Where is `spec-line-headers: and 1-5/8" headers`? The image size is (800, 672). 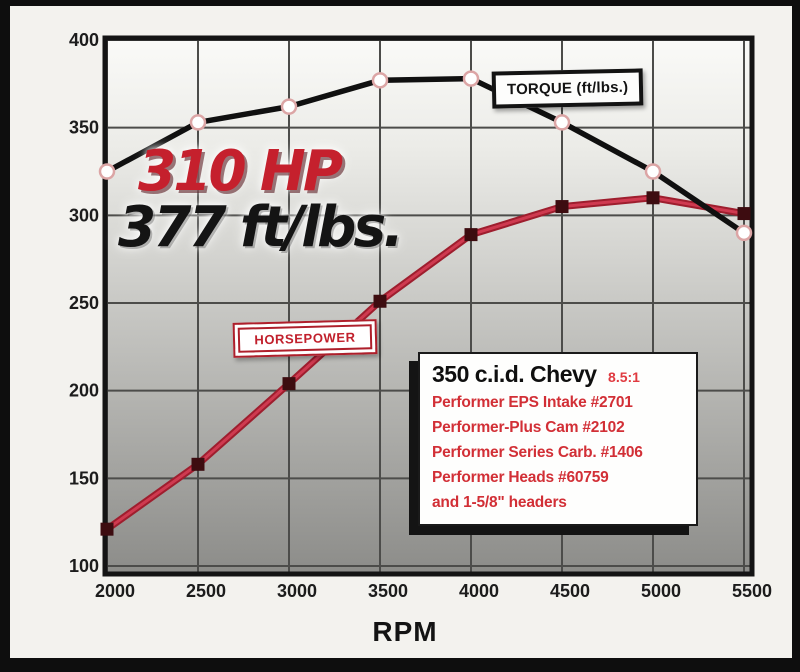 spec-line-headers: and 1-5/8" headers is located at coordinates (499, 502).